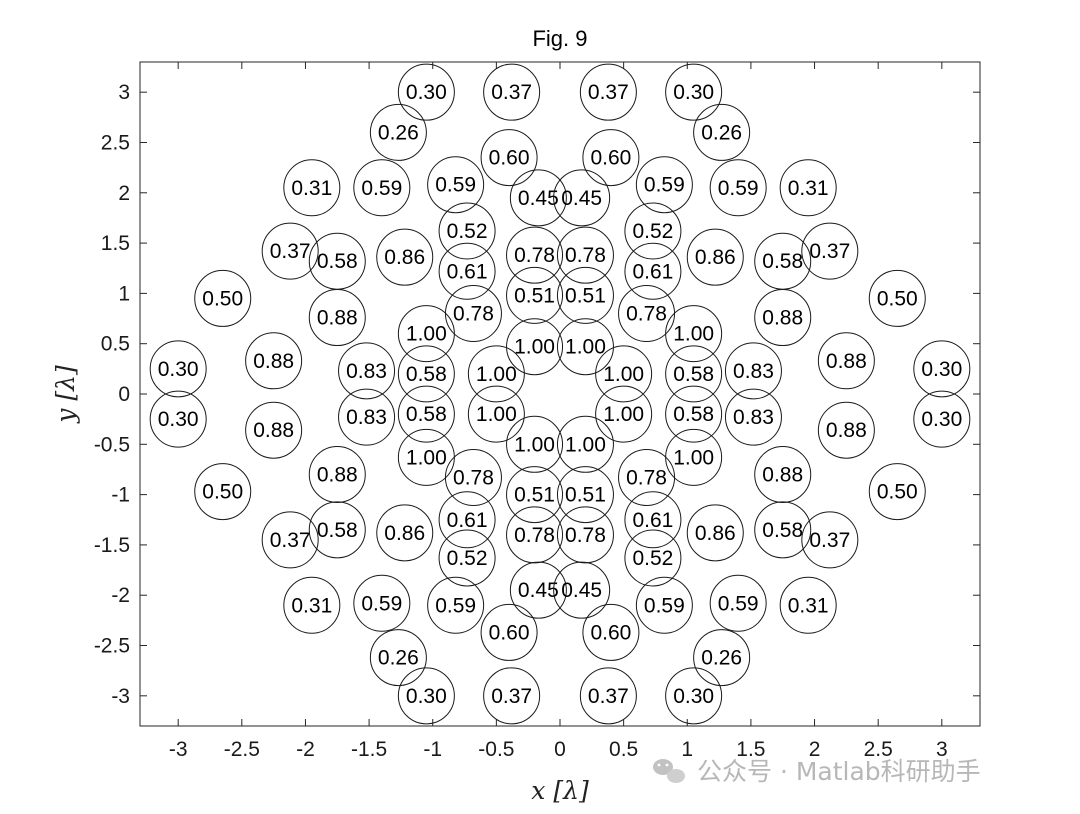  What do you see at coordinates (623, 749) in the screenshot?
I see `x-tick-label: 0.5` at bounding box center [623, 749].